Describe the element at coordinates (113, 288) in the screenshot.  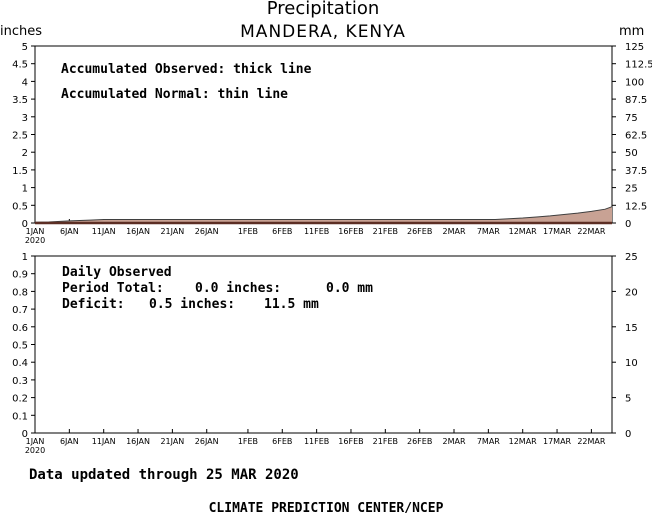
I see `period-total-label: Period Total:` at that location.